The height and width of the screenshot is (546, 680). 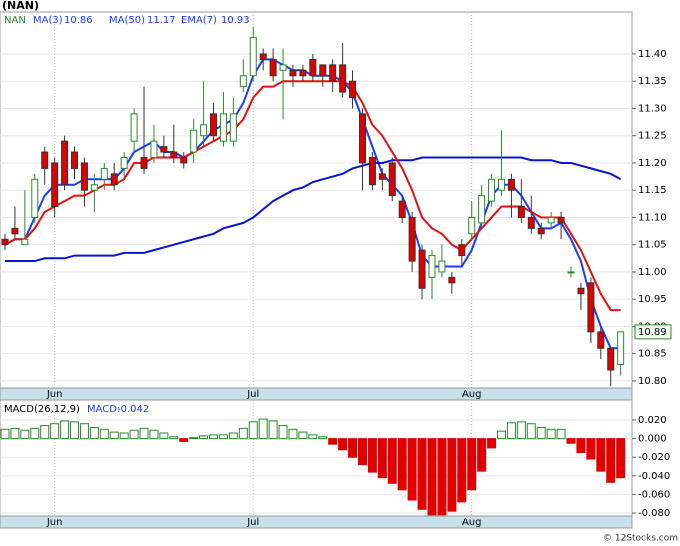 I want to click on x-tick-label: Jun, so click(x=54, y=394).